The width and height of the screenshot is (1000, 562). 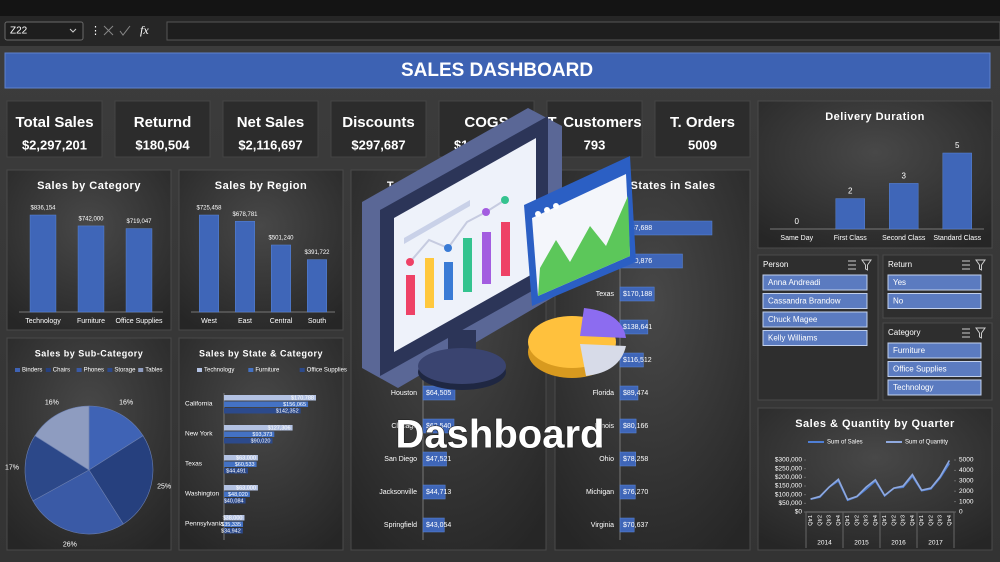 What do you see at coordinates (788, 477) in the screenshot?
I see `y-tick-label: $200,000` at bounding box center [788, 477].